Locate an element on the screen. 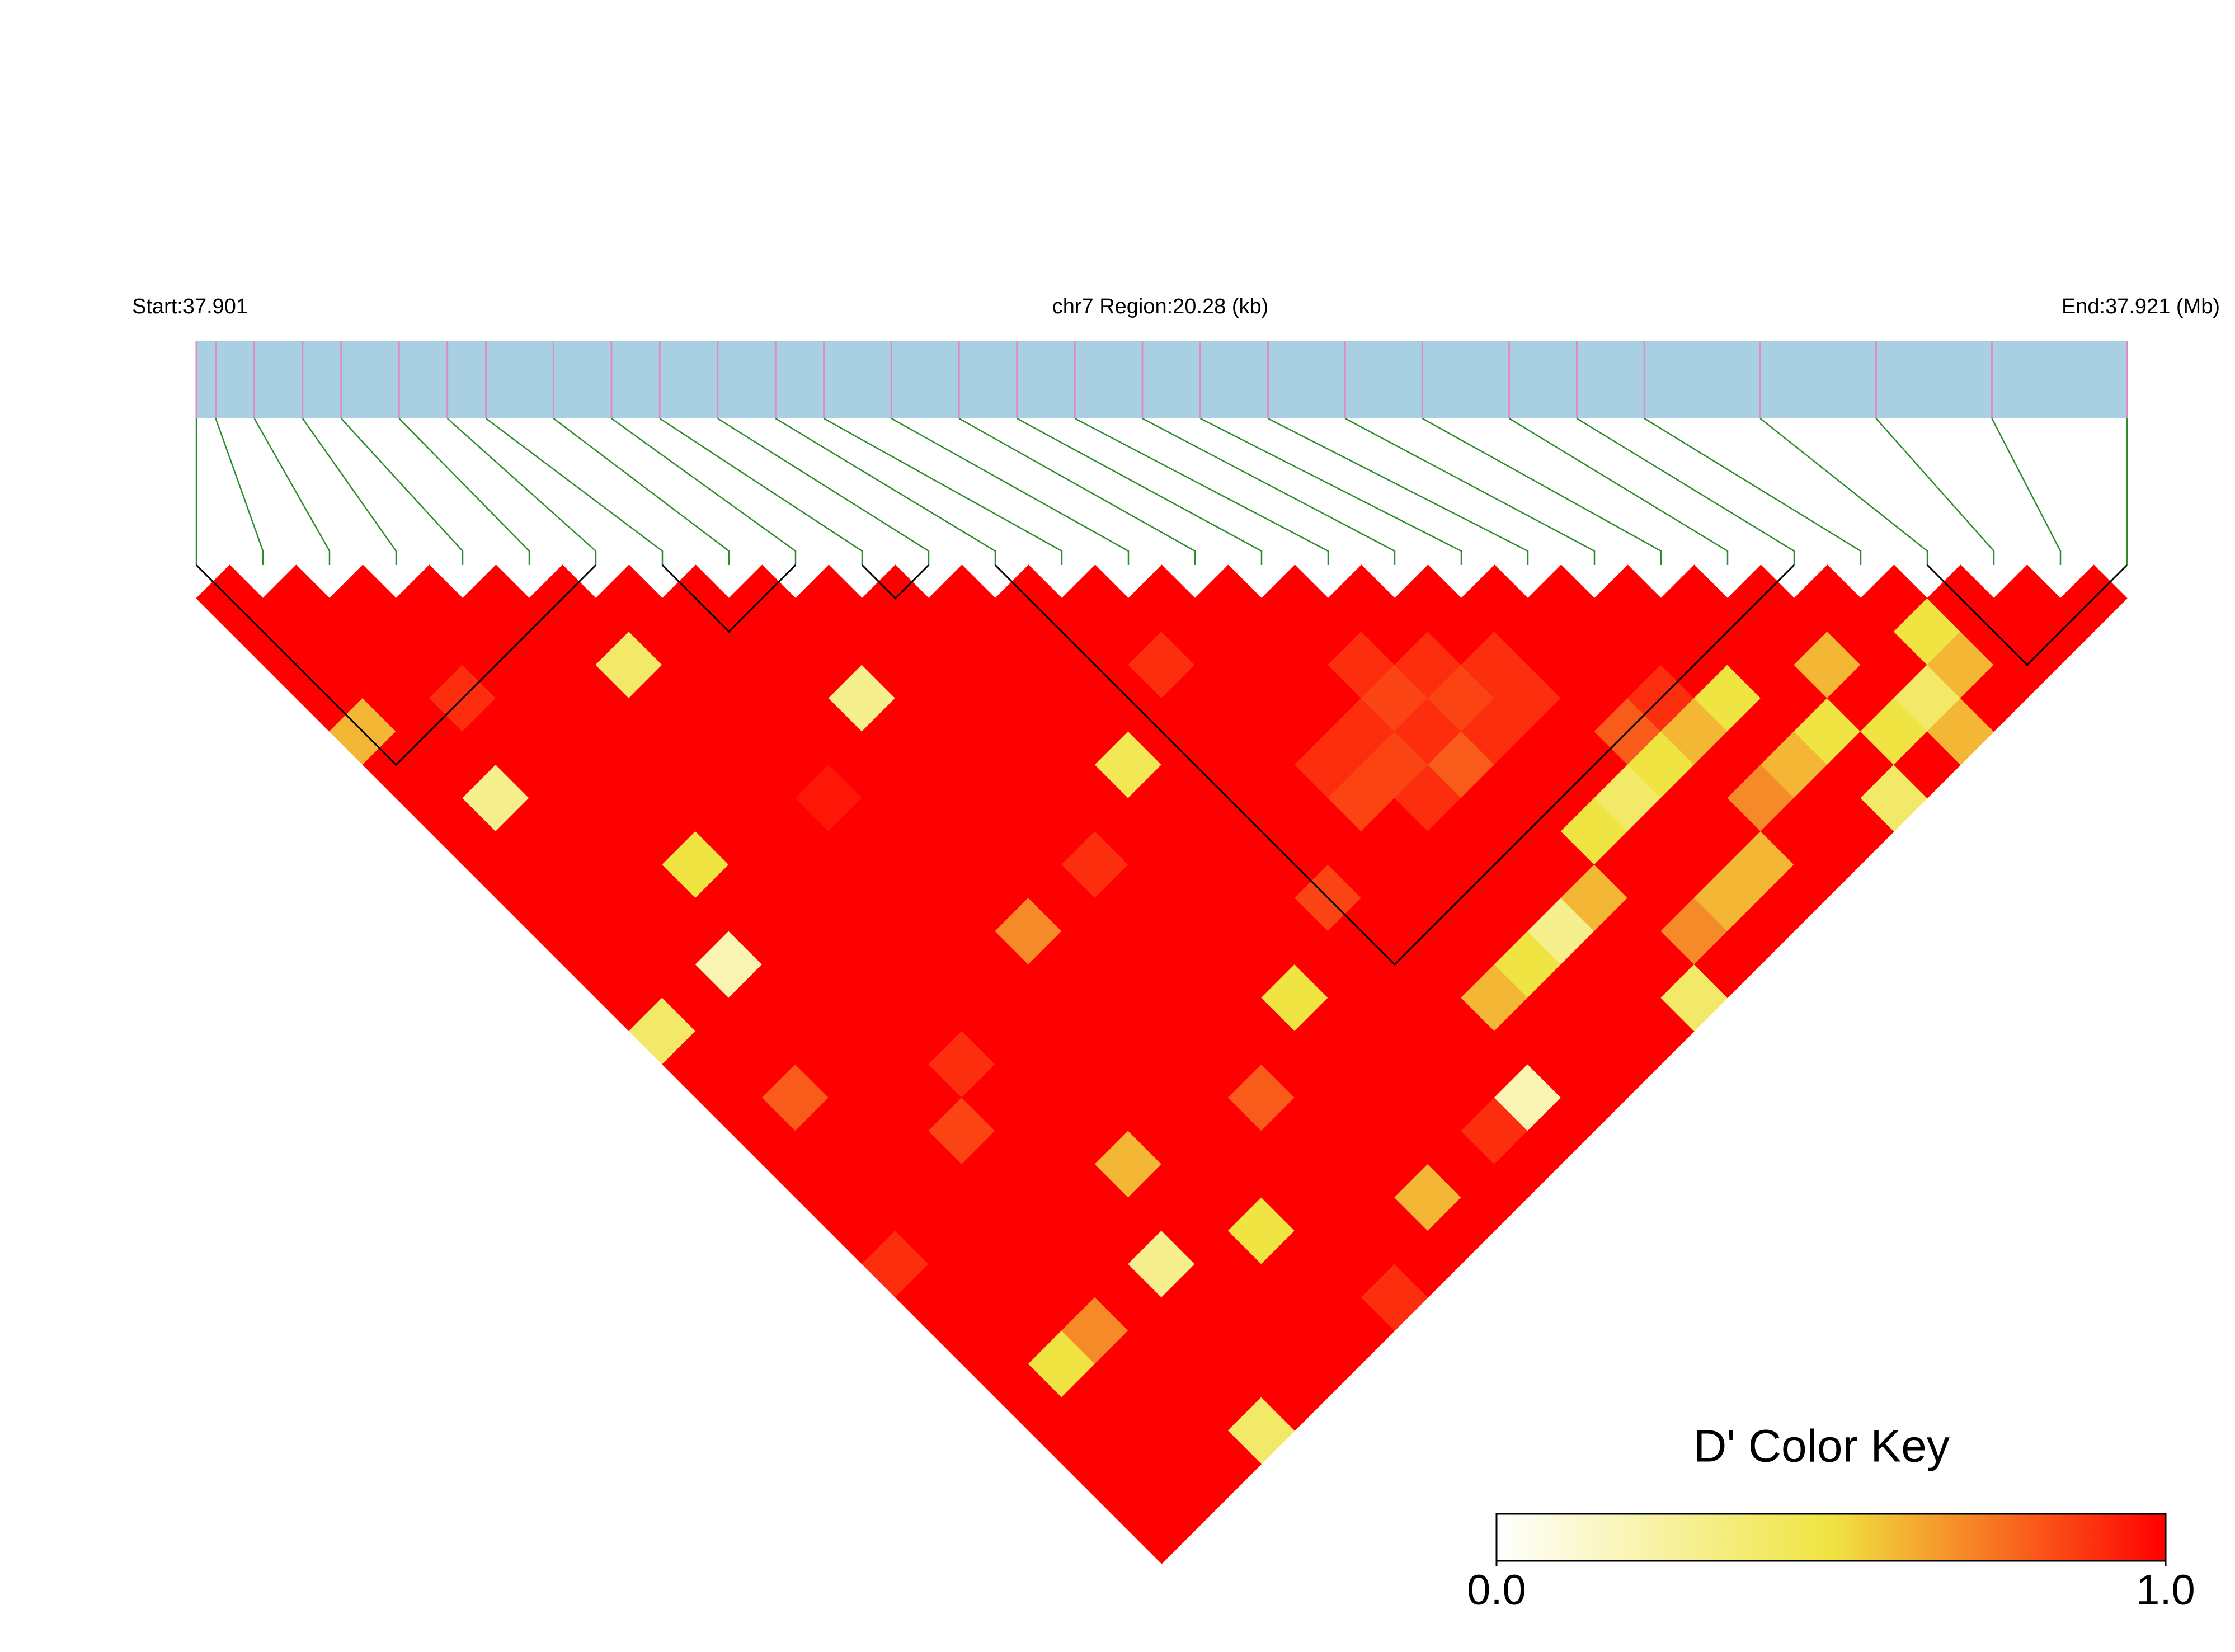  chart-title: chr7 Region:20.28 (kb) is located at coordinates (1160, 306).